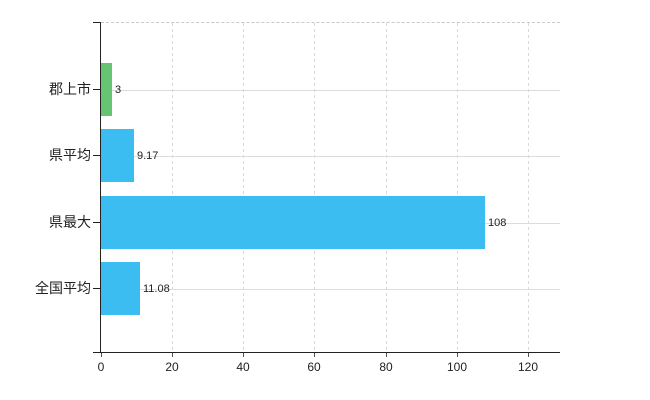 The height and width of the screenshot is (400, 650). I want to click on x-tick-label-40: 40, so click(243, 367).